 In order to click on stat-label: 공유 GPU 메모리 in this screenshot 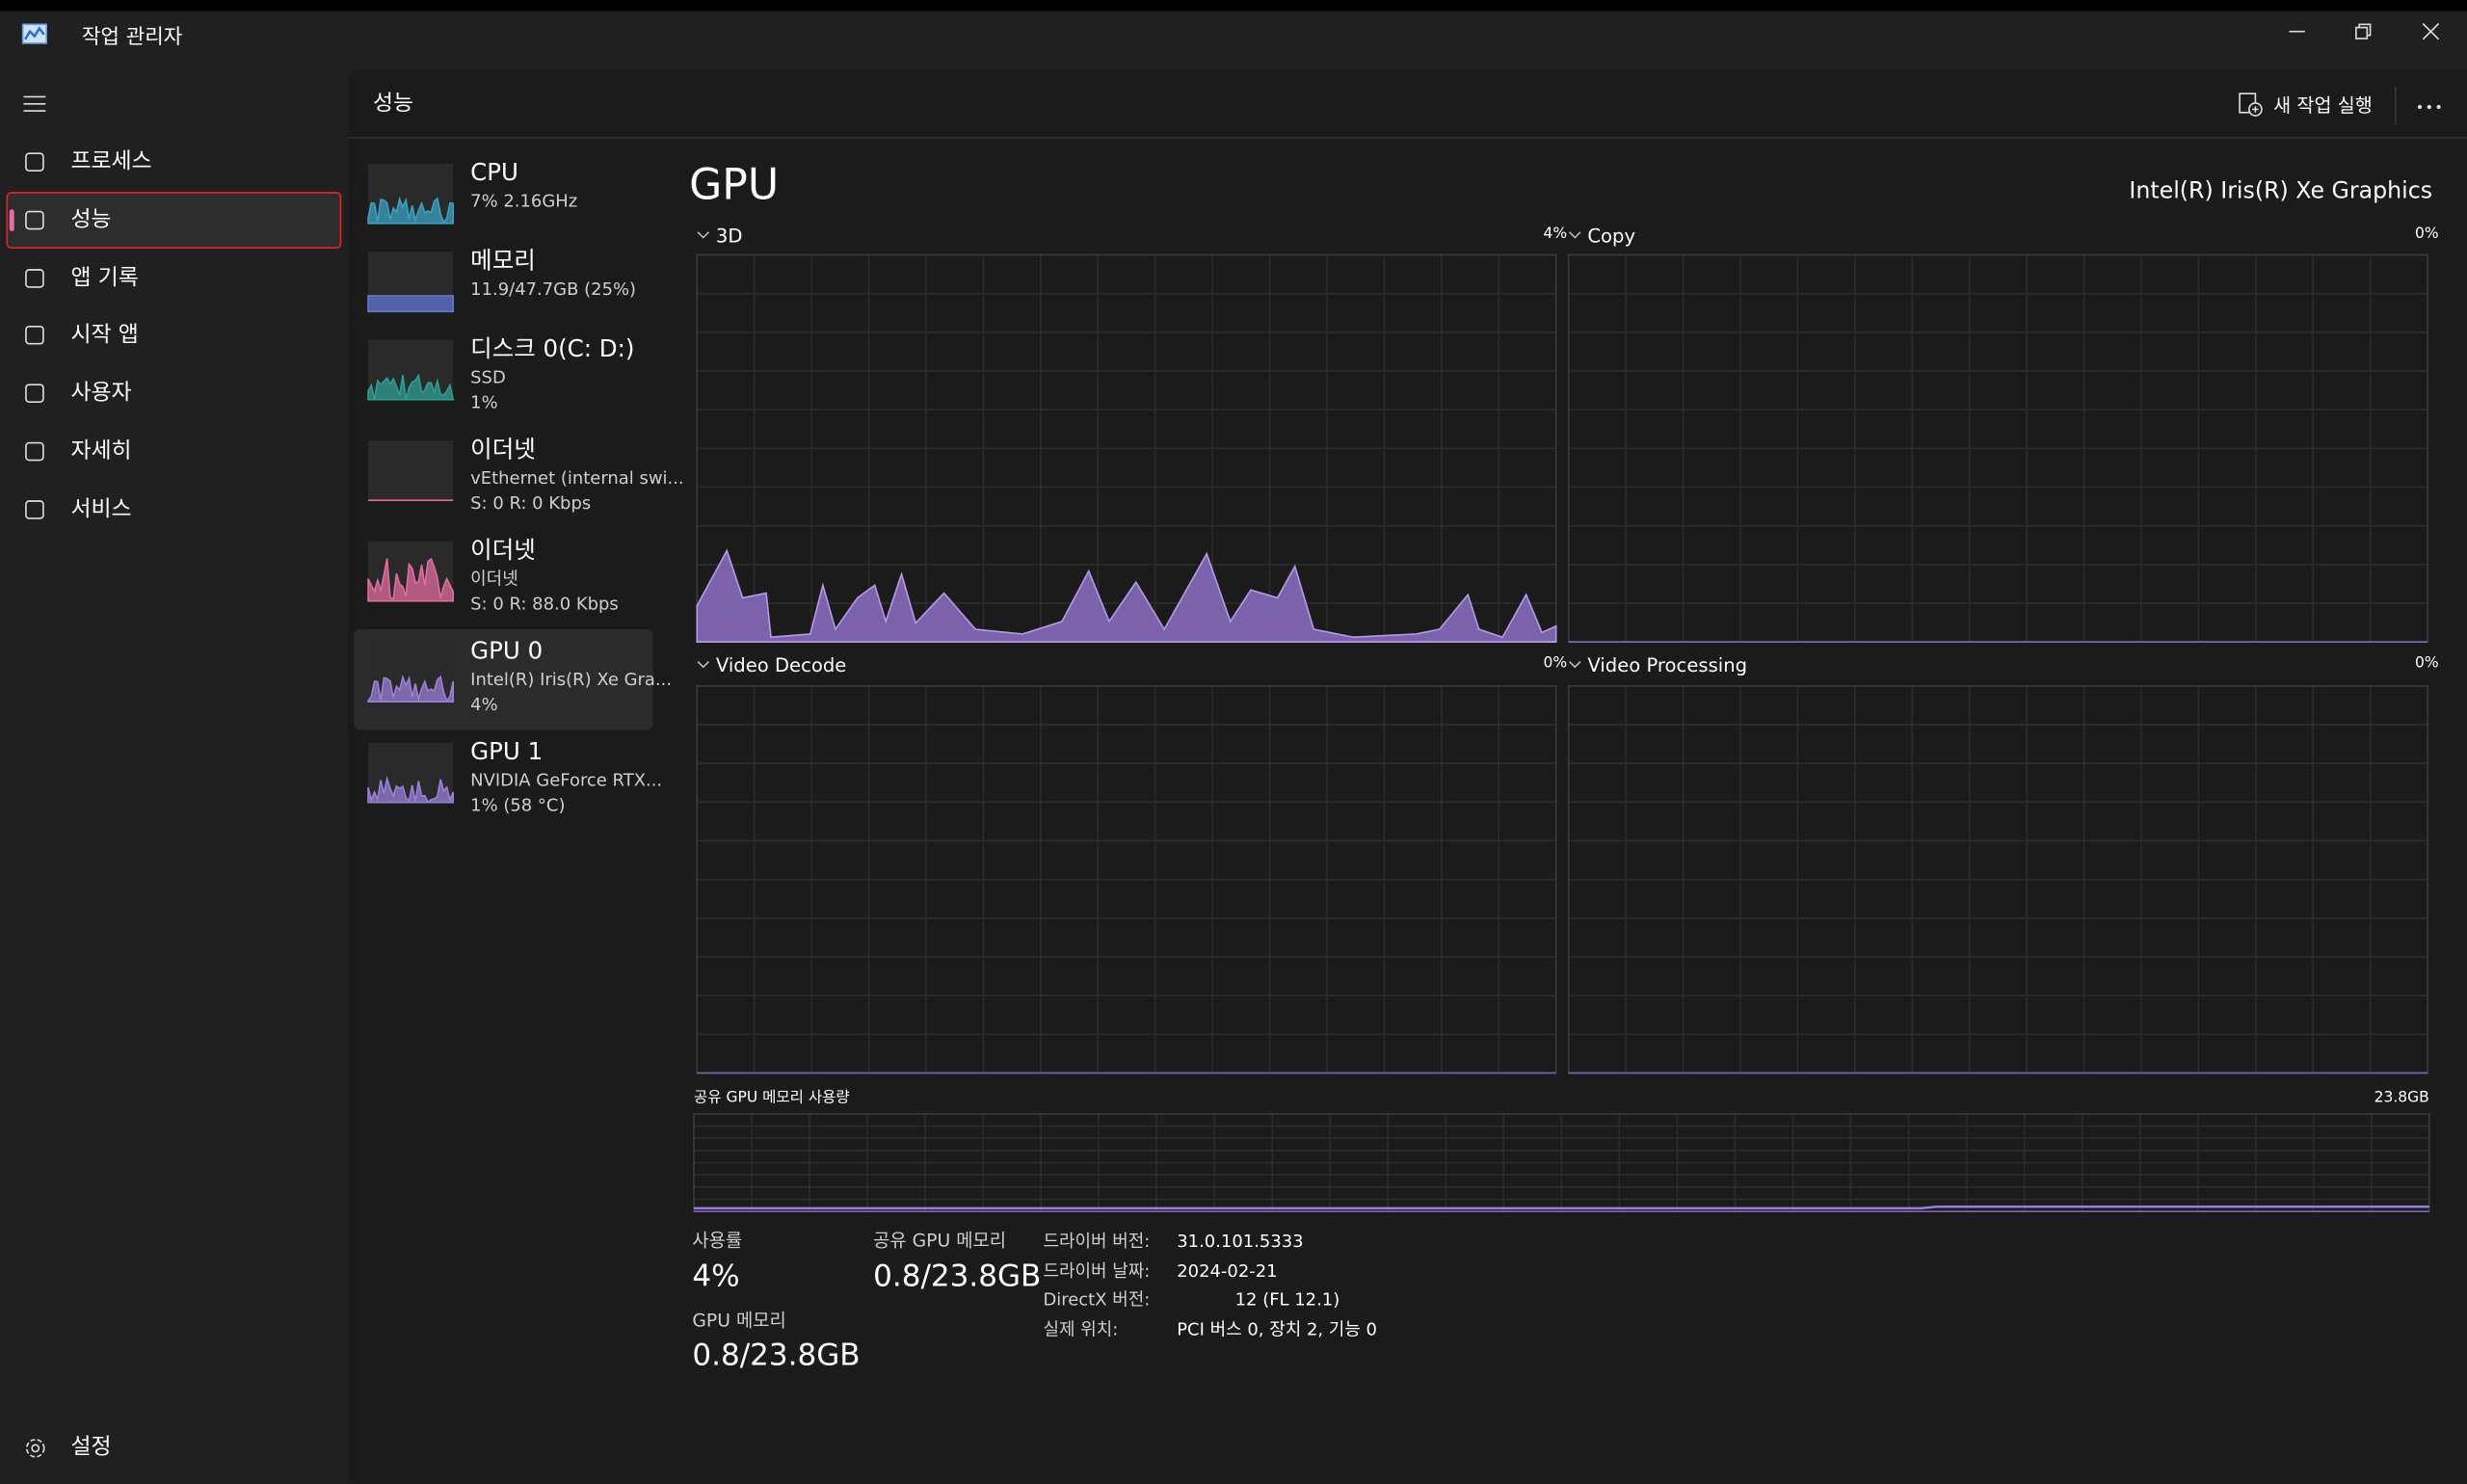, I will do `click(940, 1240)`.